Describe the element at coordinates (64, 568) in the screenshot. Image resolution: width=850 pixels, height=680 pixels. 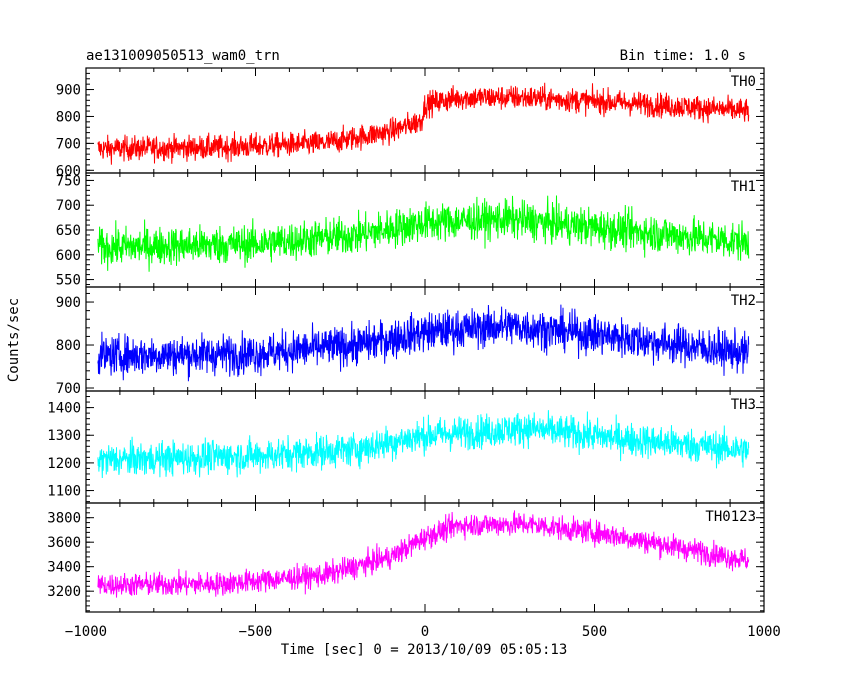
I see `y-tick-label: 3400` at that location.